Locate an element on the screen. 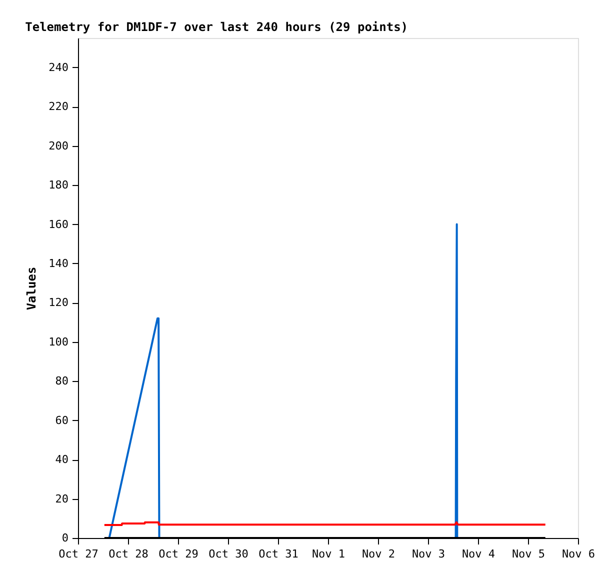 The width and height of the screenshot is (615, 579). y-axis-title: Values is located at coordinates (31, 288).